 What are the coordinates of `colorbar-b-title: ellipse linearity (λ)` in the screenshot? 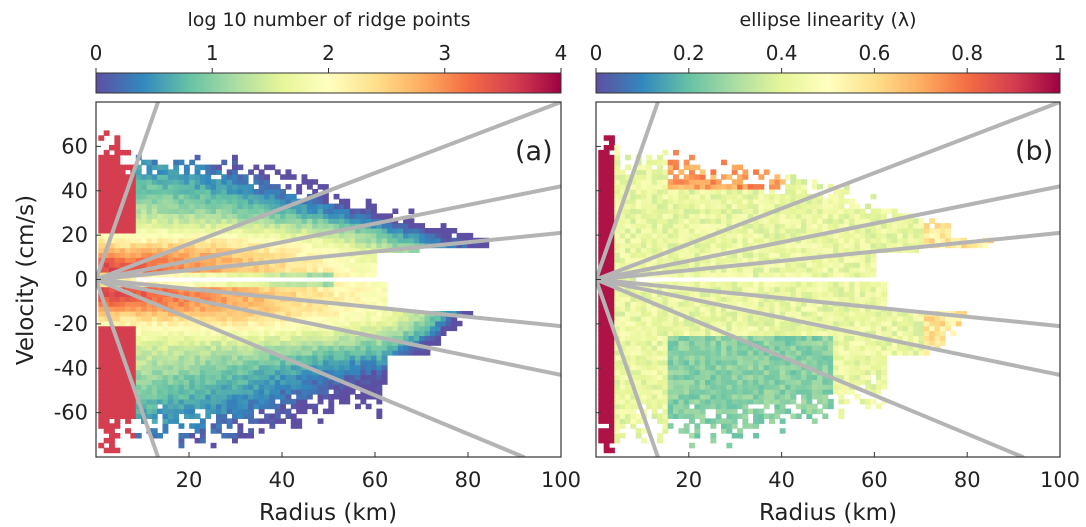 It's located at (827, 20).